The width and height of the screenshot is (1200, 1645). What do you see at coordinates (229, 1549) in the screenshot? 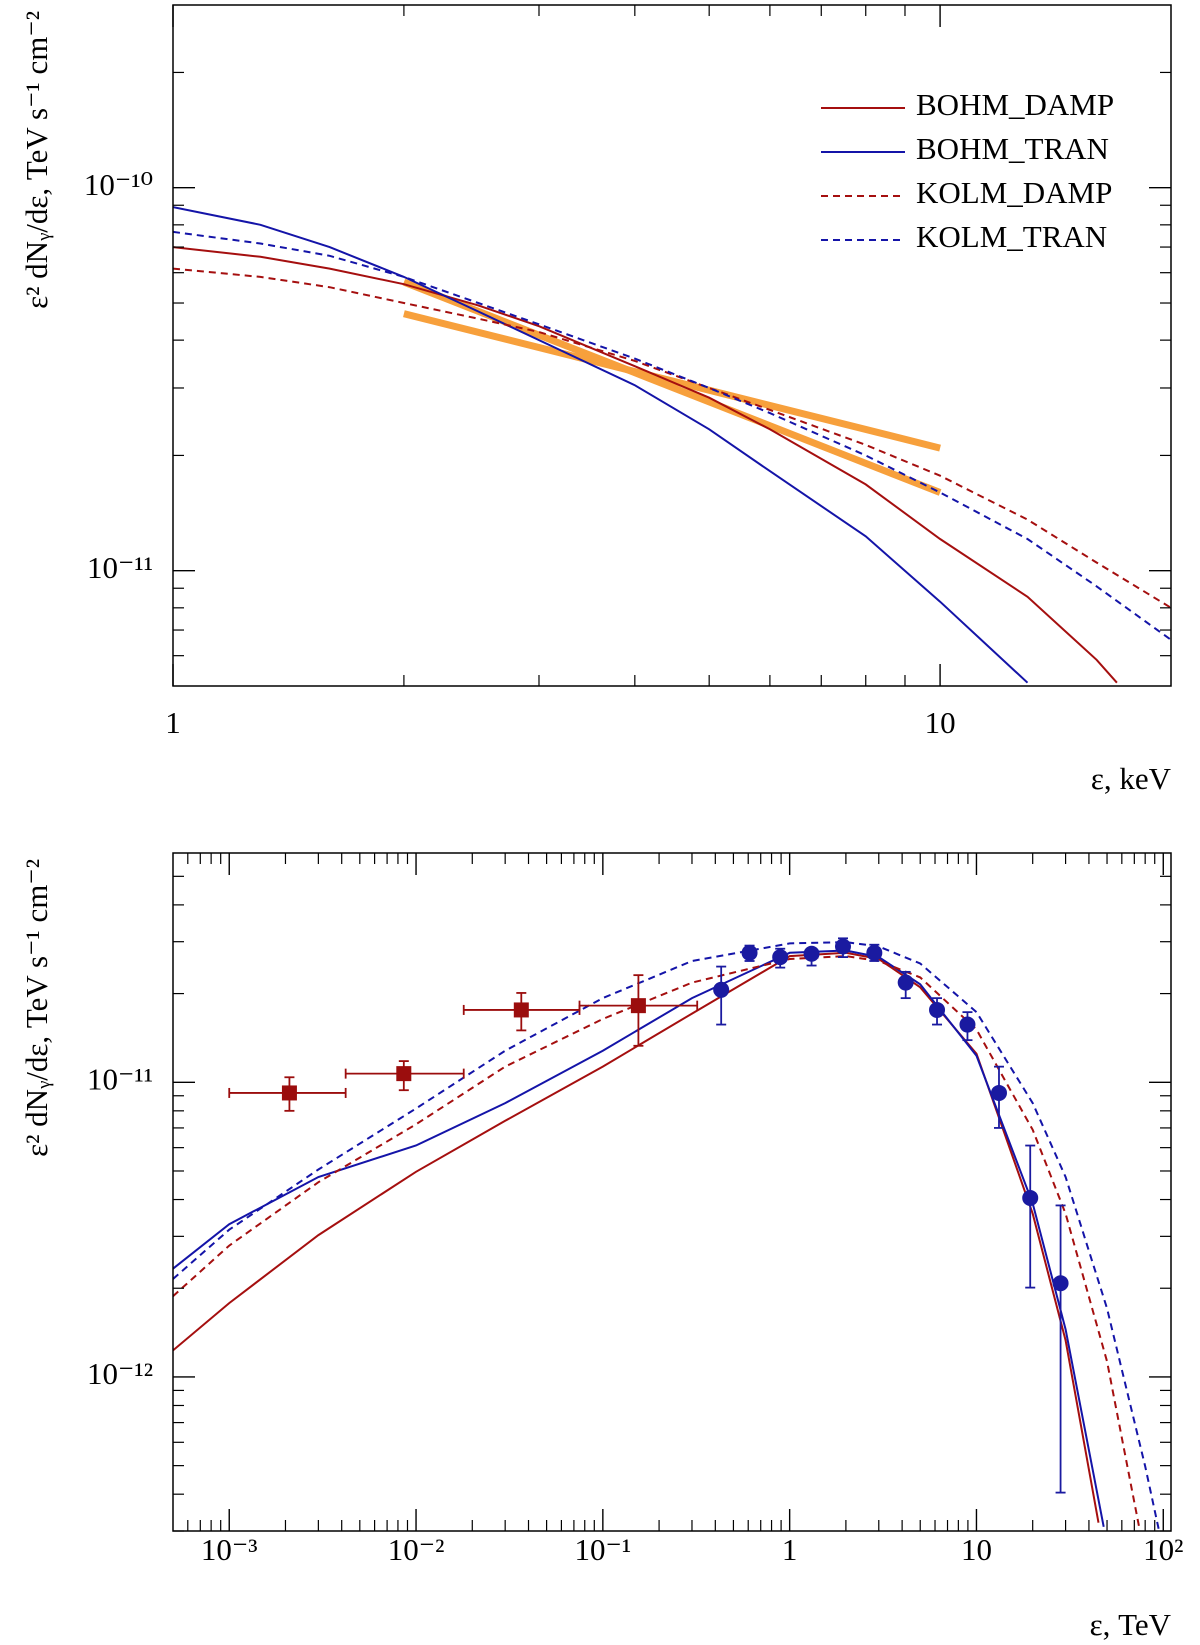
I see `x-tick-label: 10⁻³` at bounding box center [229, 1549].